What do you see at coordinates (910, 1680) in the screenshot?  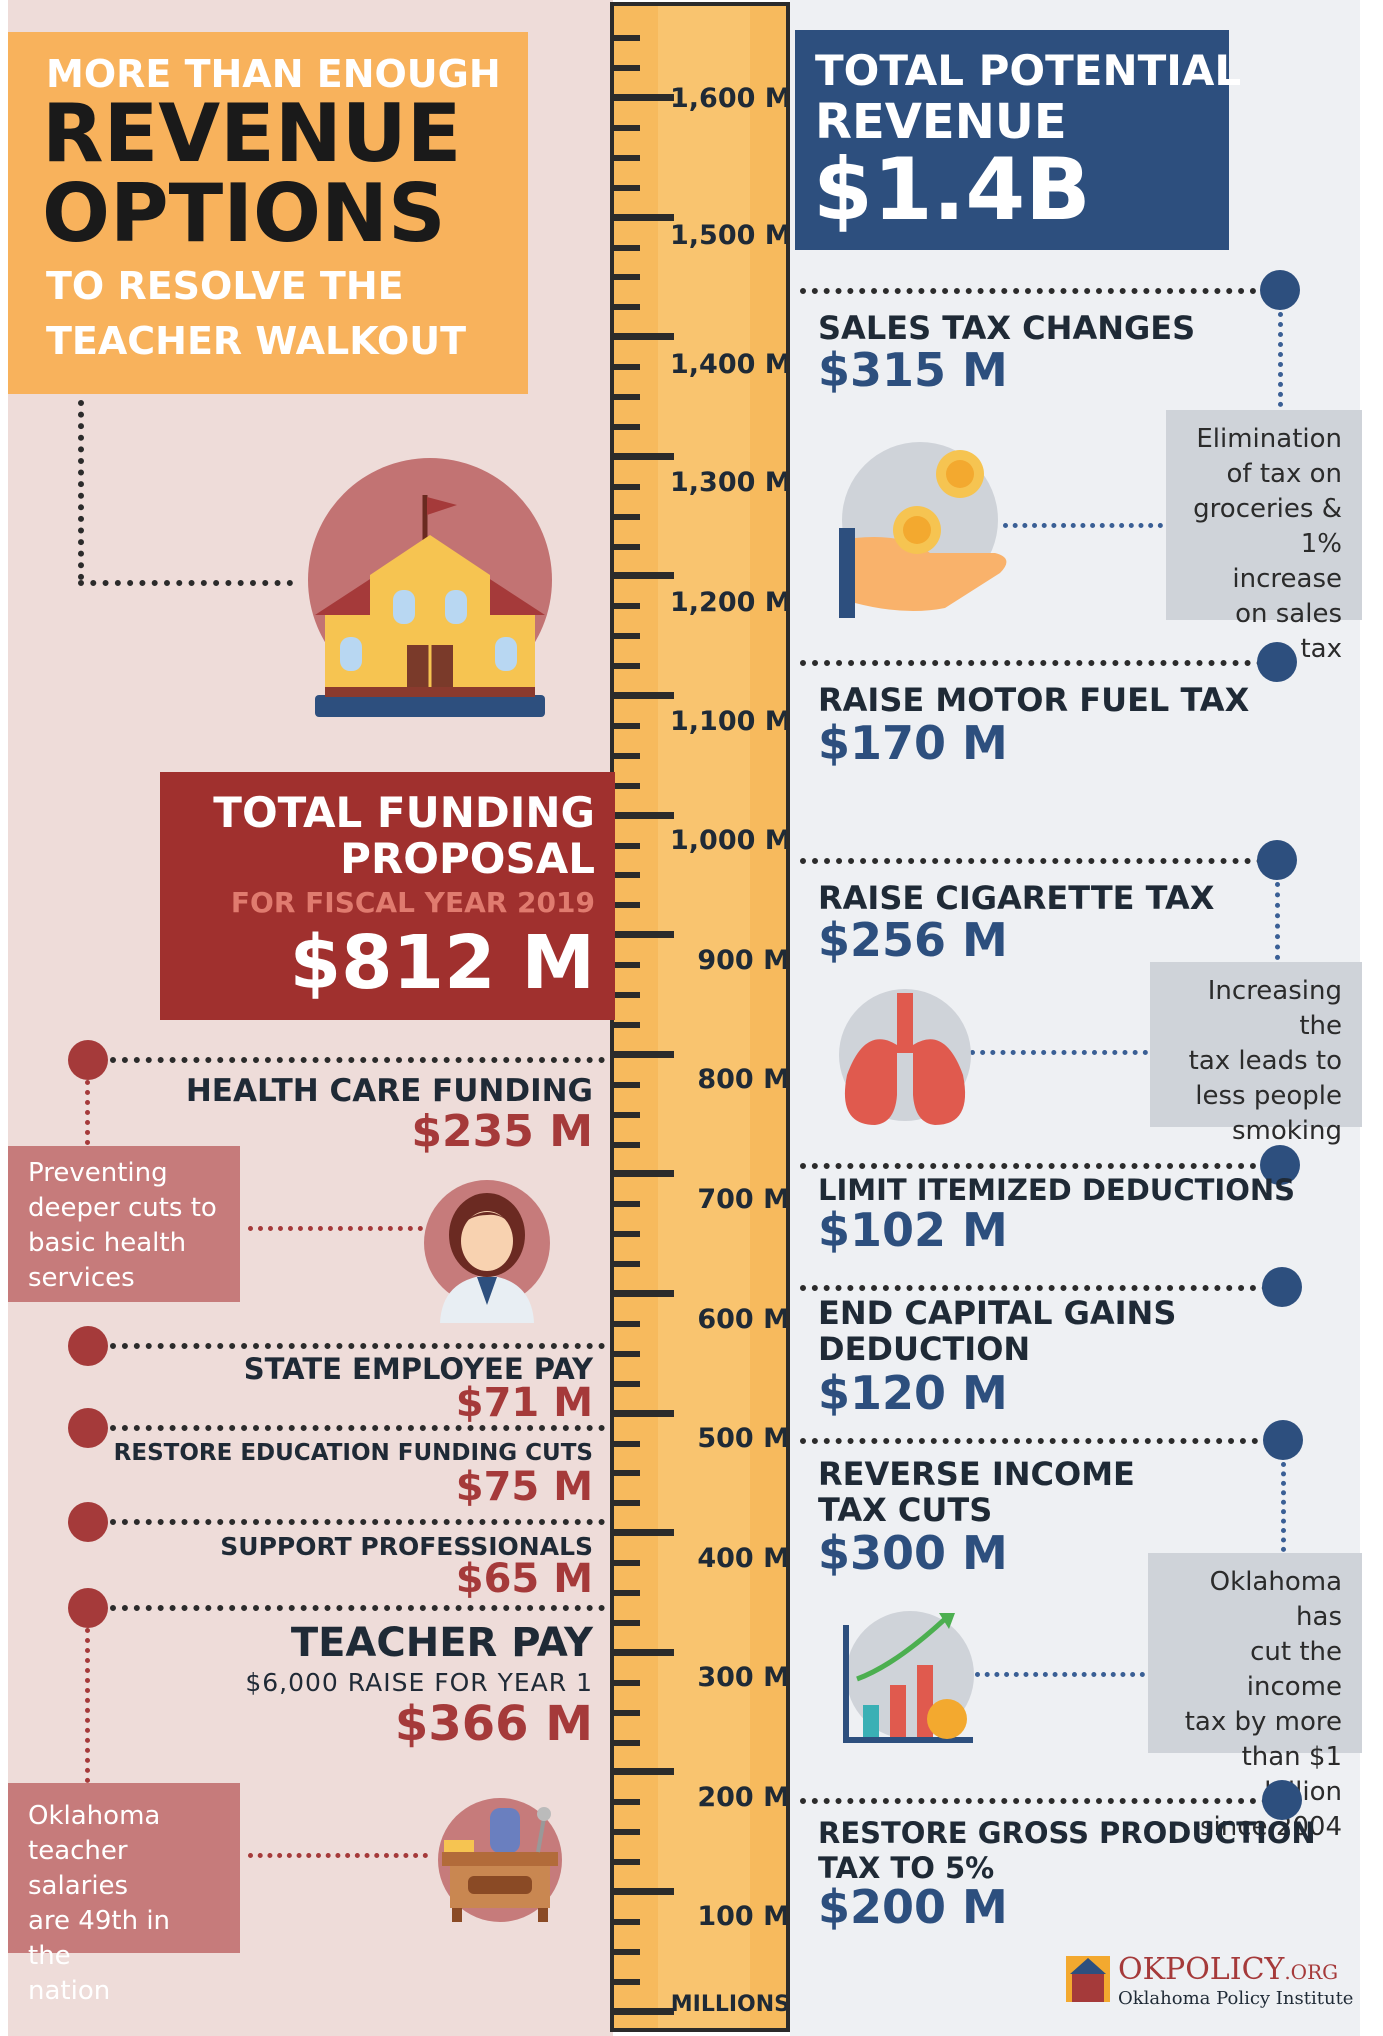 I see `growth-chart-icon` at bounding box center [910, 1680].